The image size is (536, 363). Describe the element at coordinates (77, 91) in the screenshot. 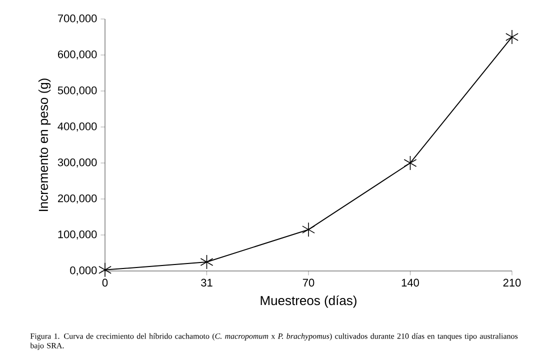

I see `y-tick-label: 500,000` at that location.